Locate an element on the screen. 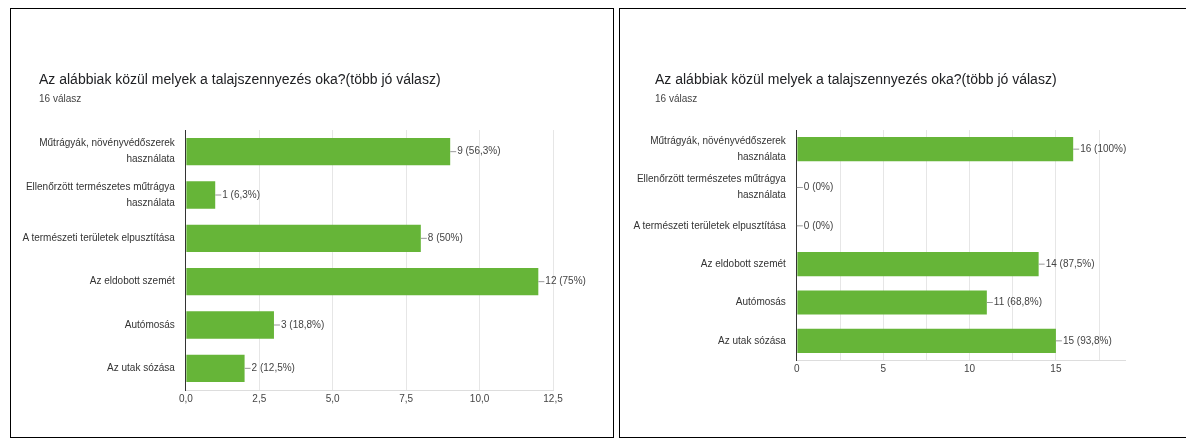 The height and width of the screenshot is (439, 1186). x-tick-label: 0,0 is located at coordinates (186, 398).